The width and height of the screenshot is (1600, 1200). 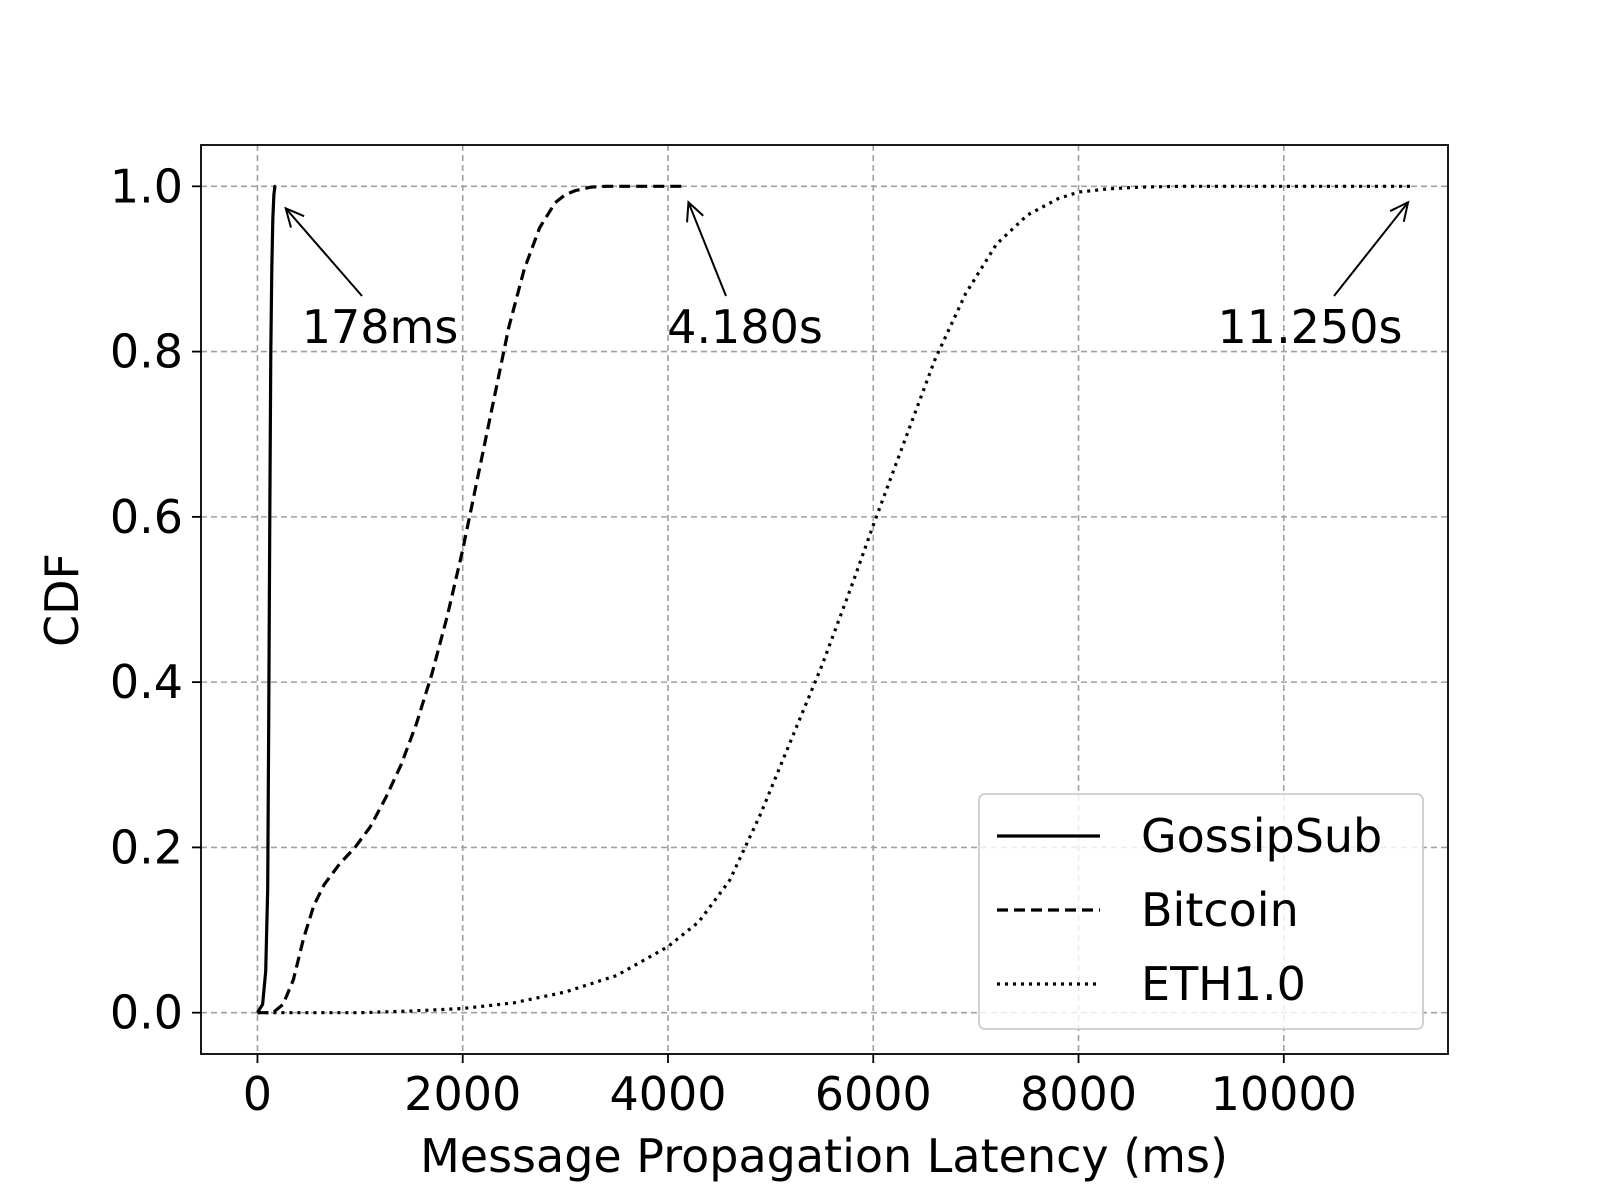 What do you see at coordinates (873, 1094) in the screenshot?
I see `x-tick-label: 6000` at bounding box center [873, 1094].